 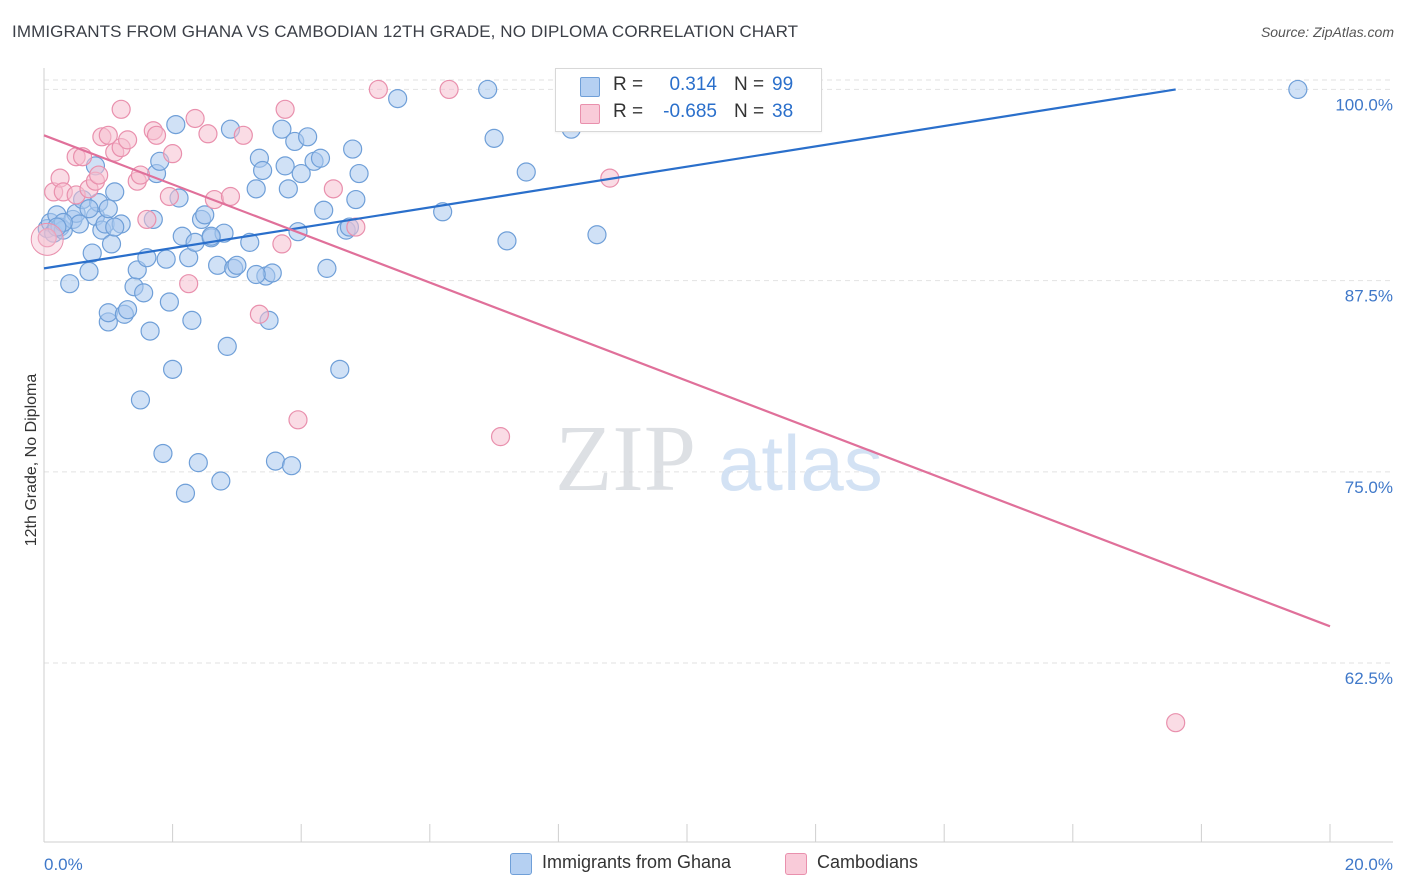 I want to click on y-tick-label: 87.5%, so click(x=1369, y=296).